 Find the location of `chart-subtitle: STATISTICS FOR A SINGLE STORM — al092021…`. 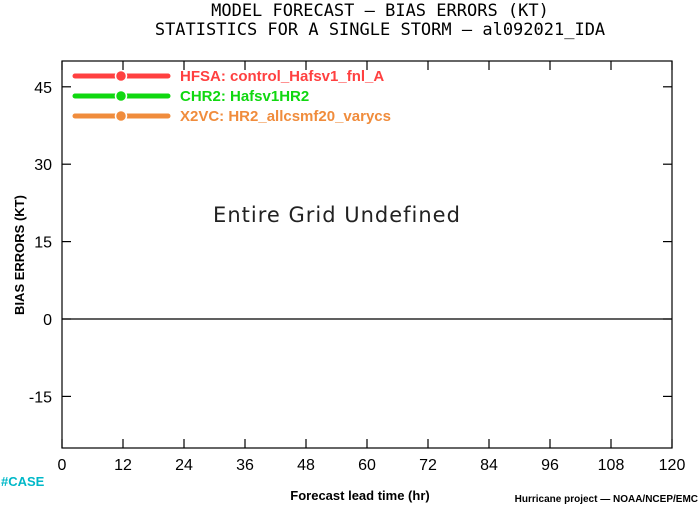

chart-subtitle: STATISTICS FOR A SINGLE STORM — al092021… is located at coordinates (380, 30).